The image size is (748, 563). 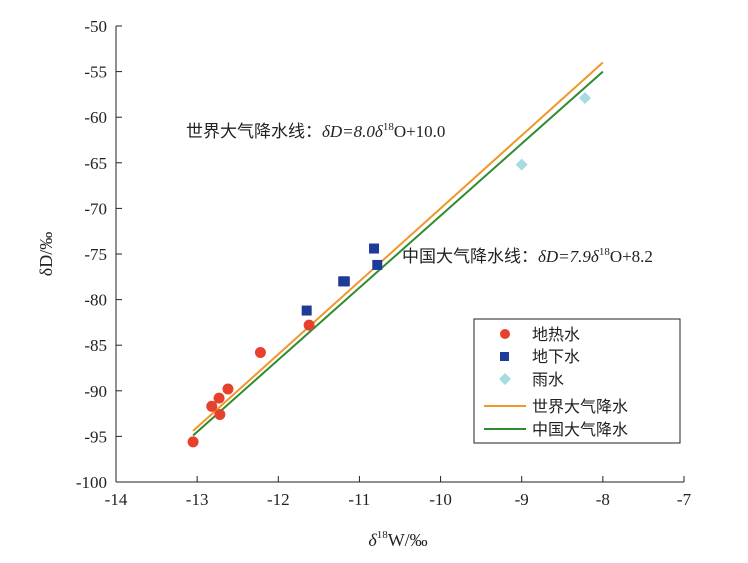 What do you see at coordinates (505, 379) in the screenshot?
I see `legend-marker-rain` at bounding box center [505, 379].